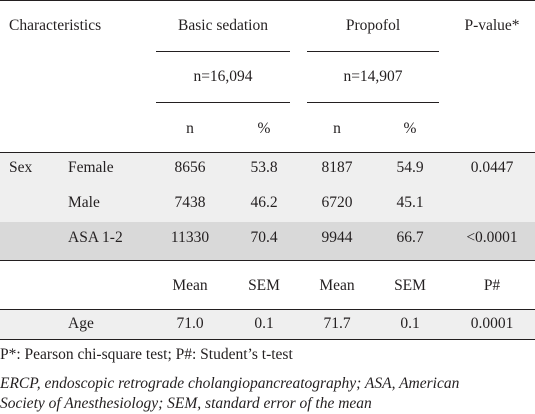 The height and width of the screenshot is (414, 535). I want to click on row-n2: 8187, so click(337, 167).